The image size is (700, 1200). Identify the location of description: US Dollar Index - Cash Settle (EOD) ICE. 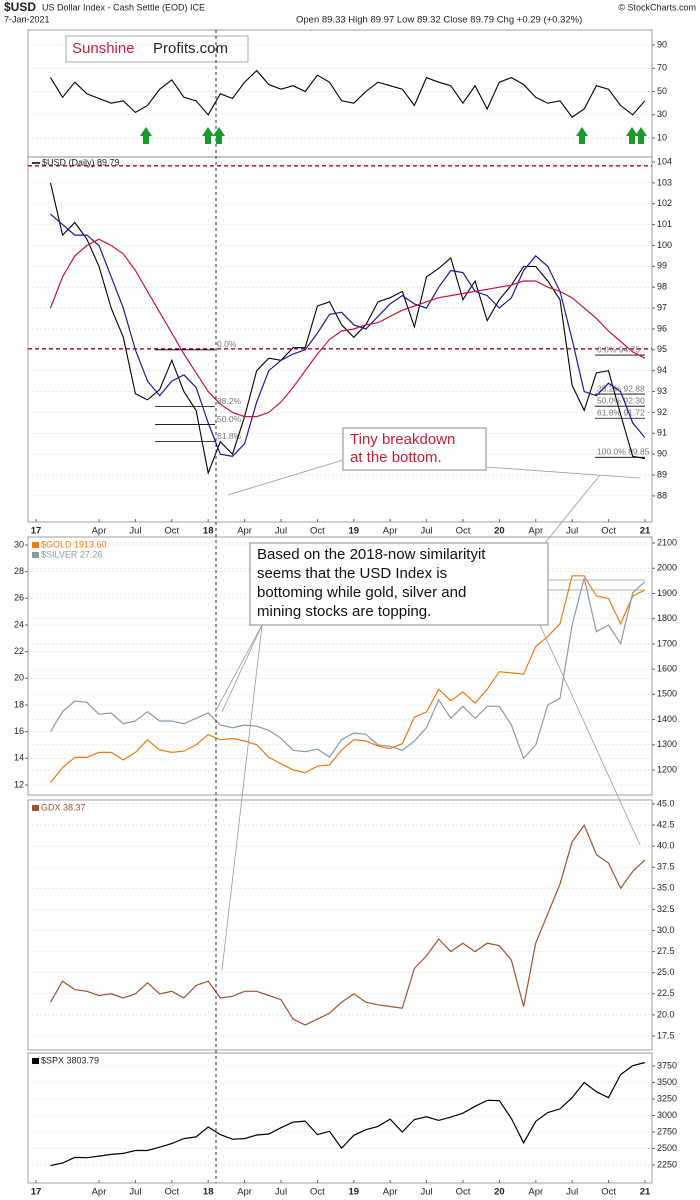
(123, 7).